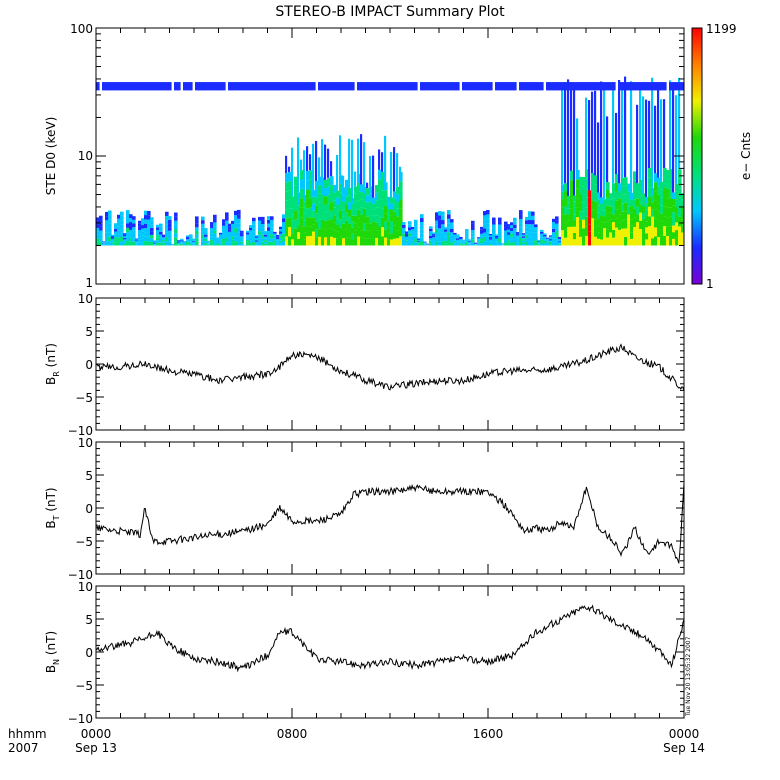 Image resolution: width=780 pixels, height=780 pixels. What do you see at coordinates (80, 719) in the screenshot?
I see `bn-ytick-m10: −10` at bounding box center [80, 719].